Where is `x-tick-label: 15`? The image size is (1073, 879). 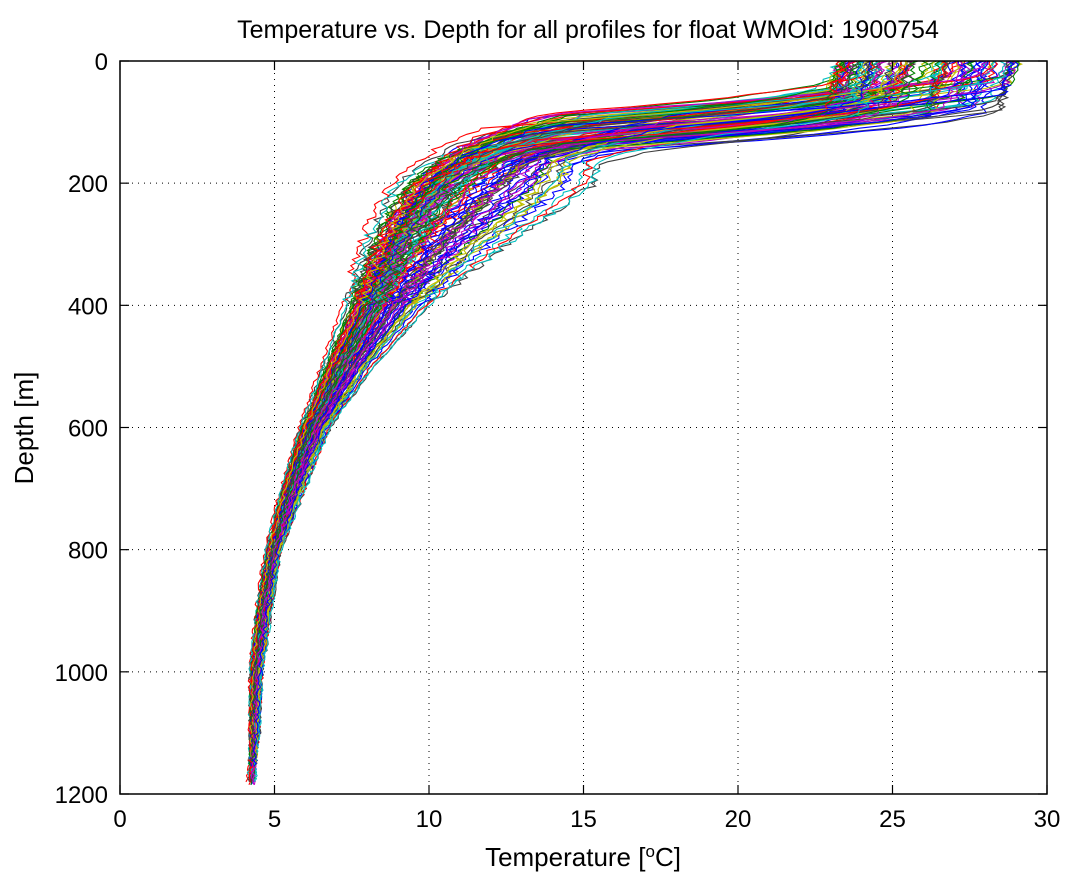
x-tick-label: 15 is located at coordinates (583, 819).